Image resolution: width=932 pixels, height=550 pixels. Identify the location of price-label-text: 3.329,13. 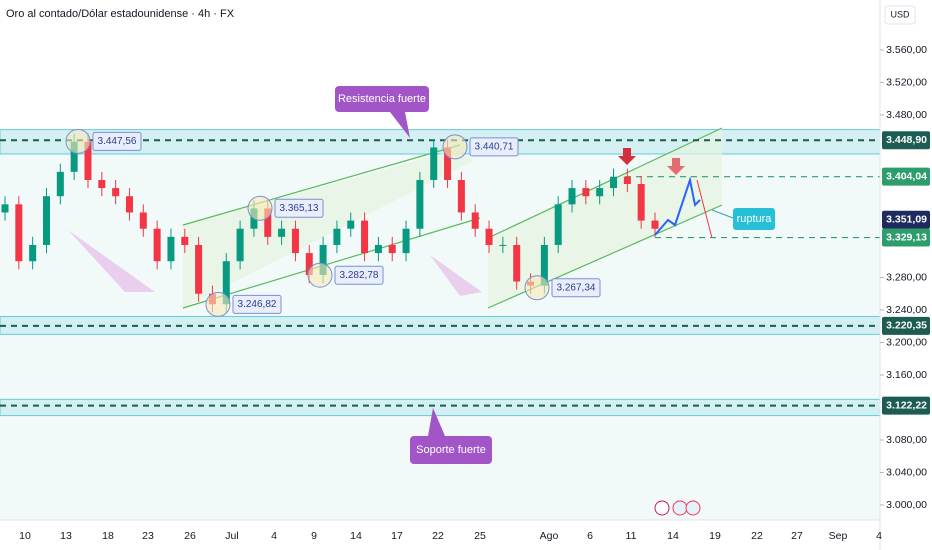
(906, 237).